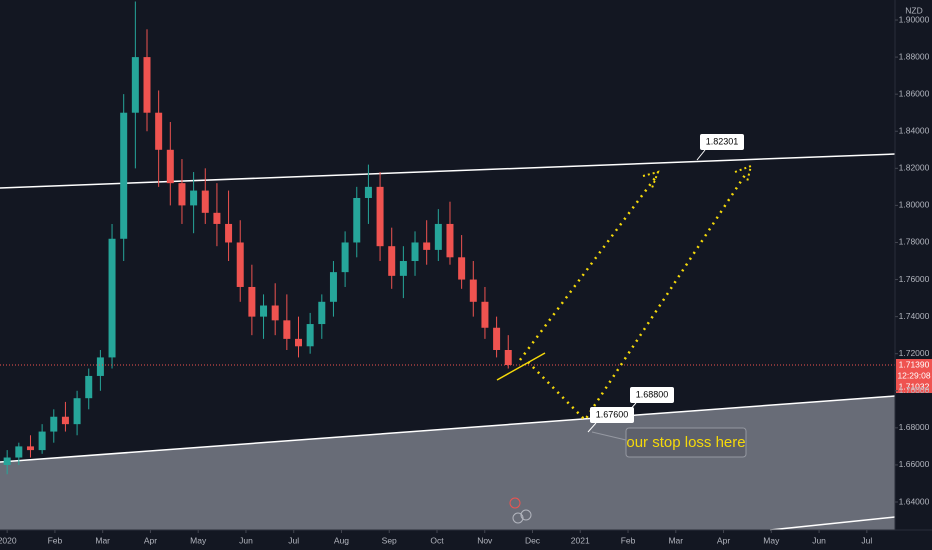 The height and width of the screenshot is (550, 932). What do you see at coordinates (913, 10) in the screenshot?
I see `currency-label: NZD` at bounding box center [913, 10].